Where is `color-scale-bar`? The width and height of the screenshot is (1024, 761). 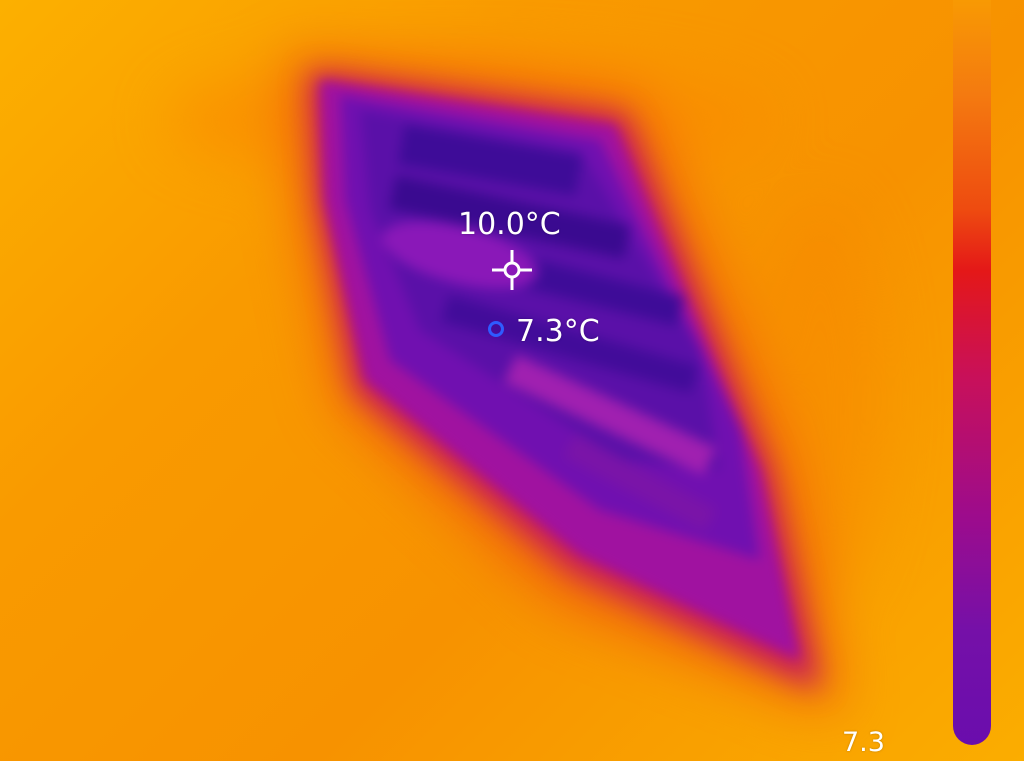
color-scale-bar is located at coordinates (972, 372).